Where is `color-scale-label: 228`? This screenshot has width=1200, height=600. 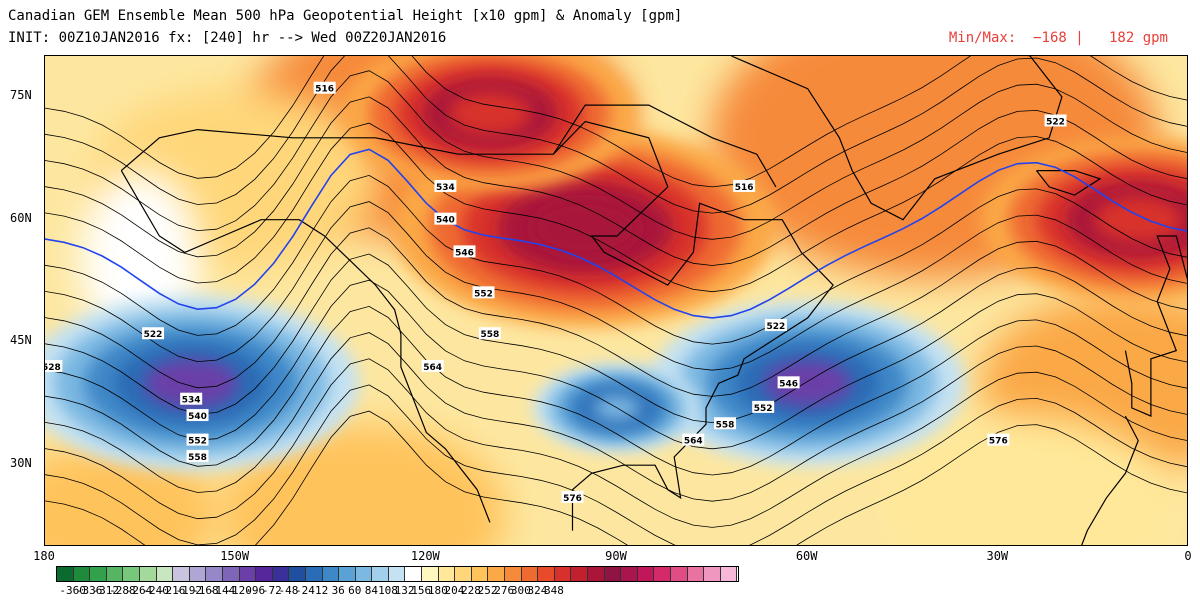
color-scale-label: 228 is located at coordinates (471, 590).